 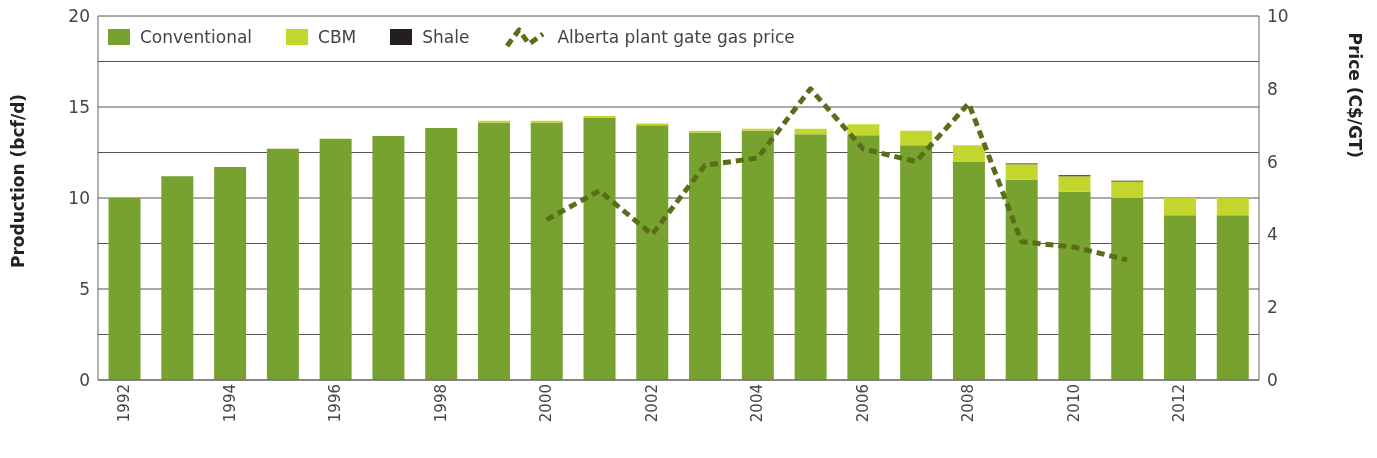 I want to click on y-tick-label: 0, so click(x=84, y=380).